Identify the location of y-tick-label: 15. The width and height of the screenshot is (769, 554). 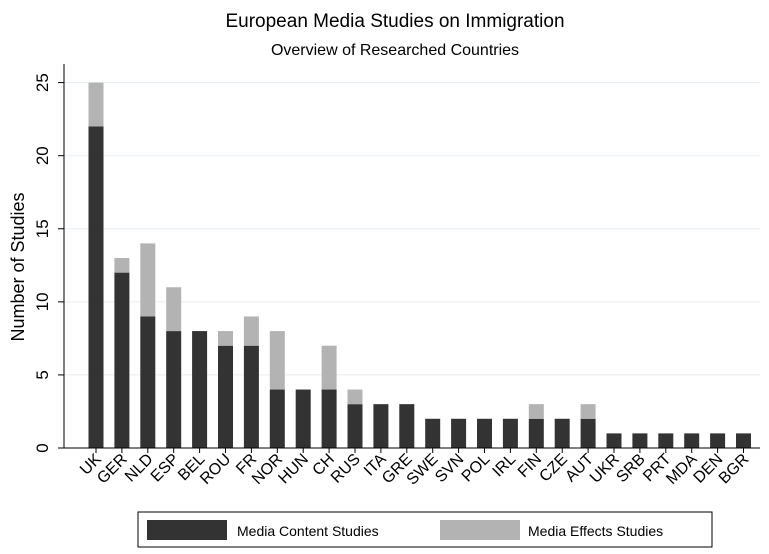
(42, 228).